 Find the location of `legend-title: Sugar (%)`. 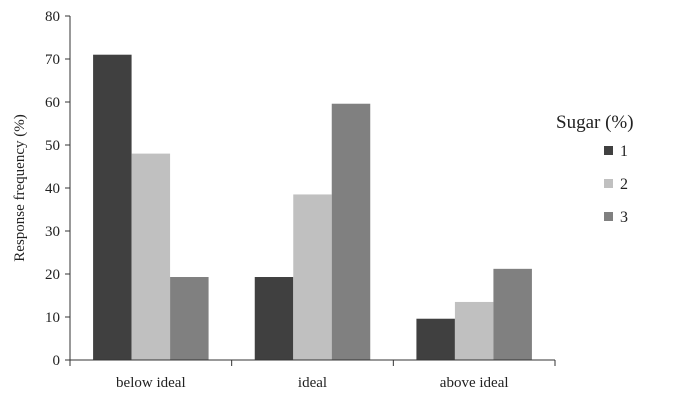

legend-title: Sugar (%) is located at coordinates (595, 122).